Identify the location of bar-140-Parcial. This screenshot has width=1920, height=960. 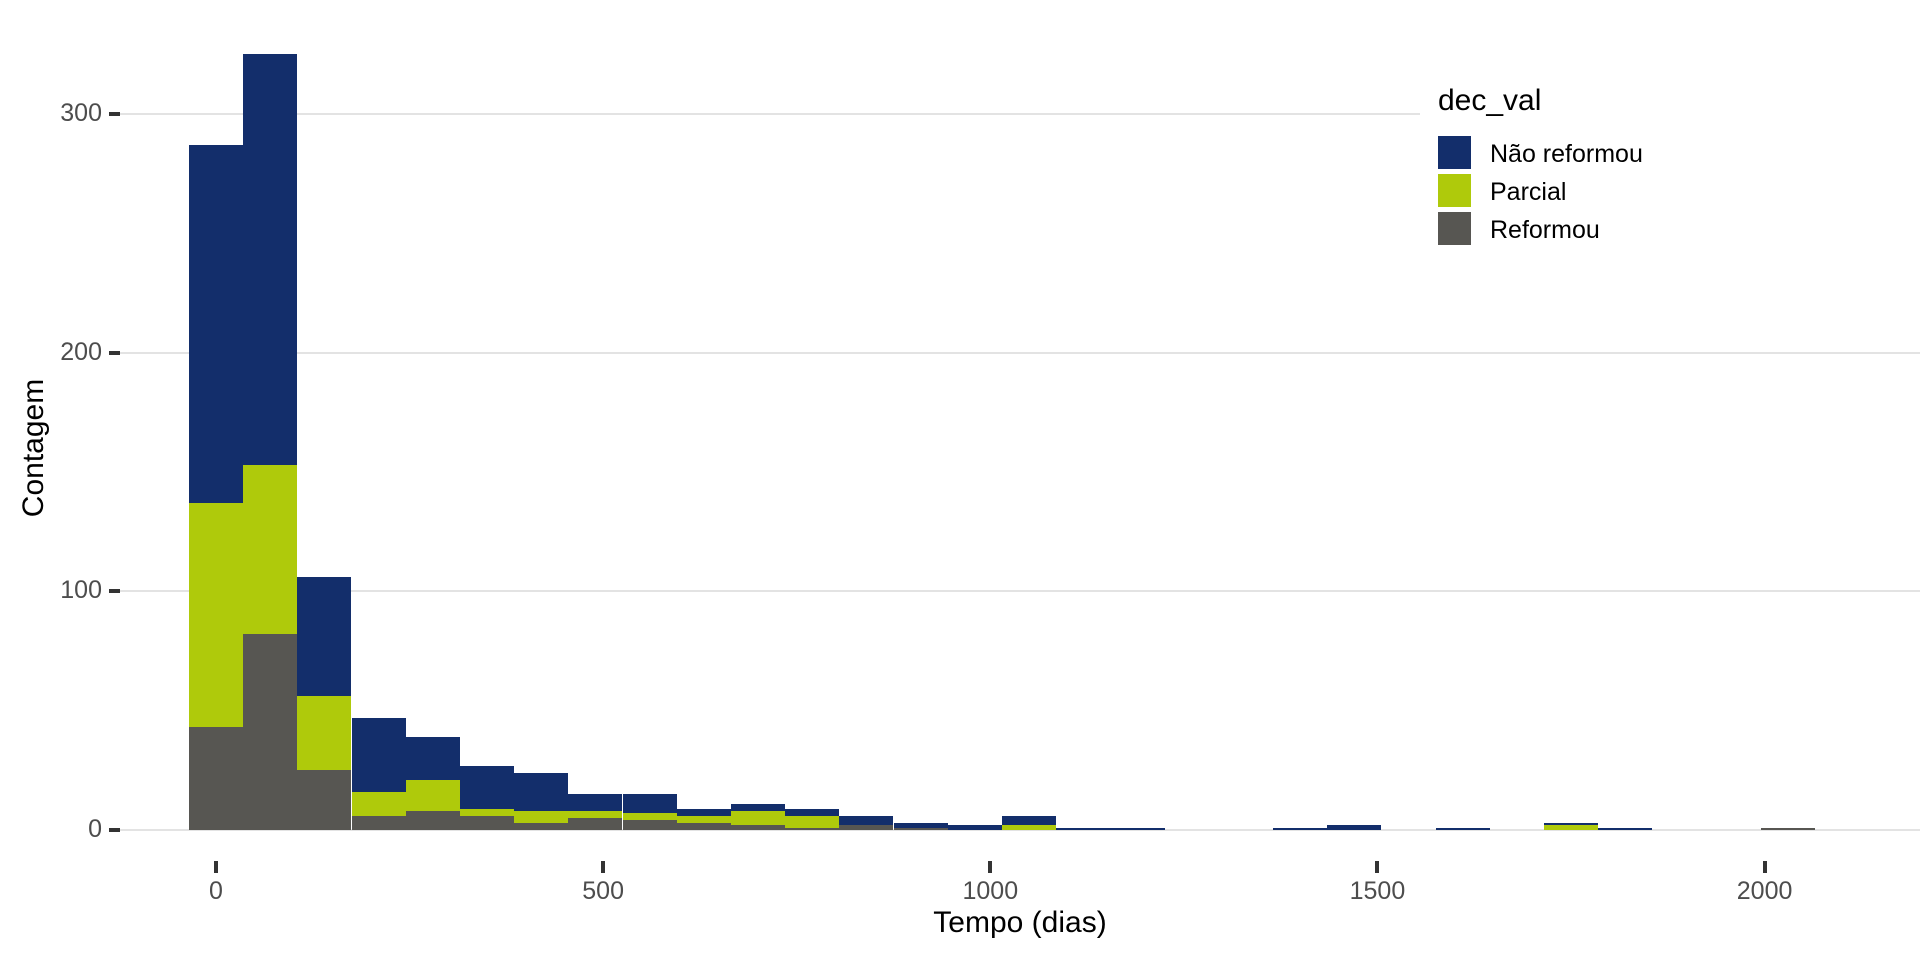
(324, 733).